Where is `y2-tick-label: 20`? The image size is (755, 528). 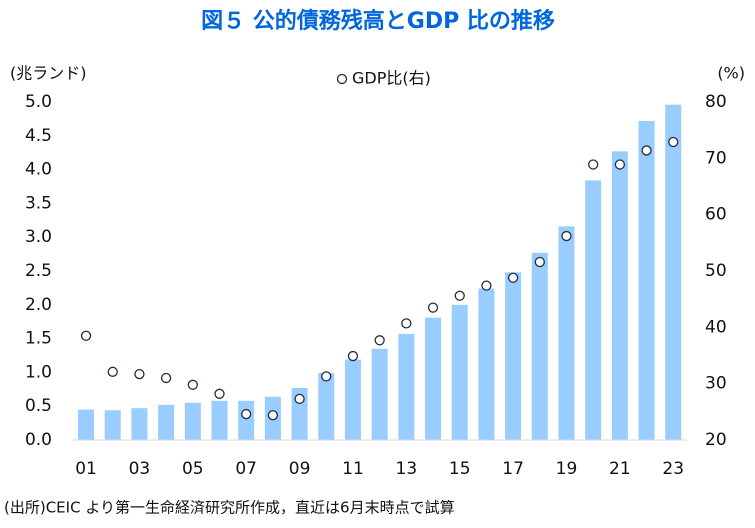
y2-tick-label: 20 is located at coordinates (716, 440).